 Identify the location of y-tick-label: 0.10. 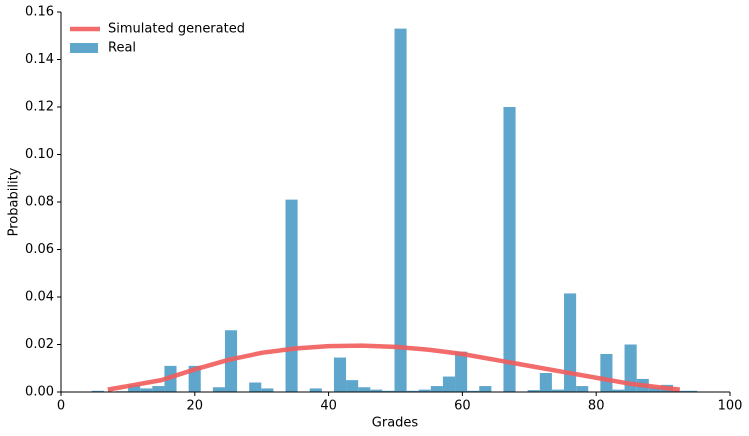
(39, 154).